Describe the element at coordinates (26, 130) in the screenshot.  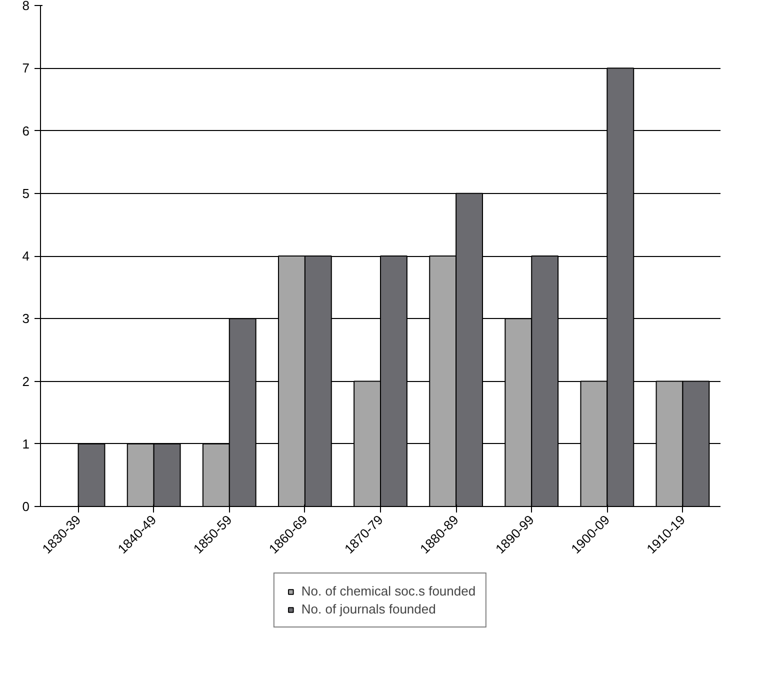
I see `y-tick-label: 6` at that location.